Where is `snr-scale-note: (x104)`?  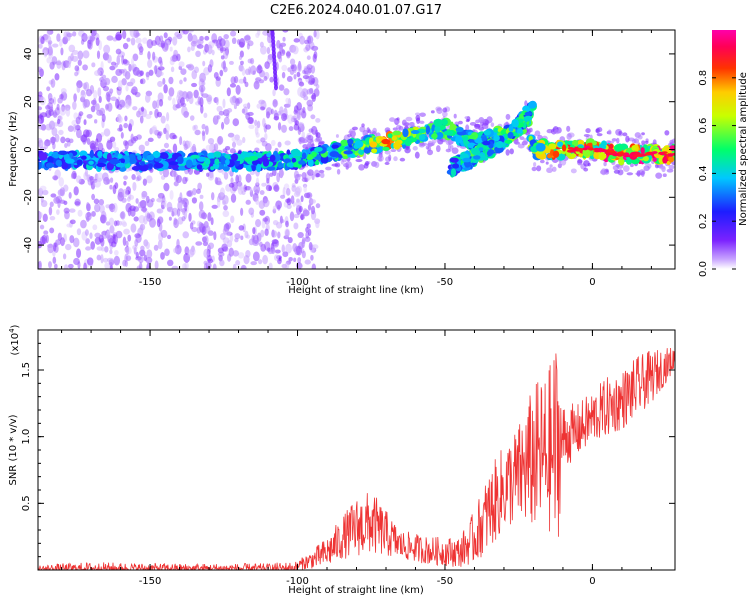
snr-scale-note: (x104) is located at coordinates (14, 339).